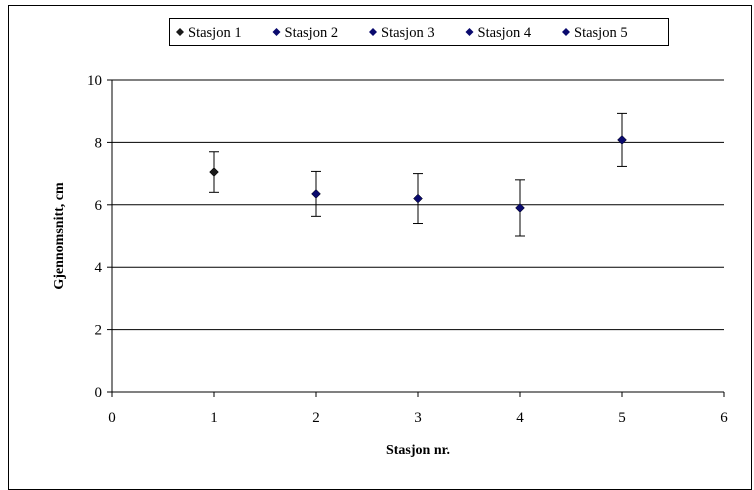 This screenshot has height=490, width=754. Describe the element at coordinates (601, 33) in the screenshot. I see `legend-label: Stasjon 5` at that location.